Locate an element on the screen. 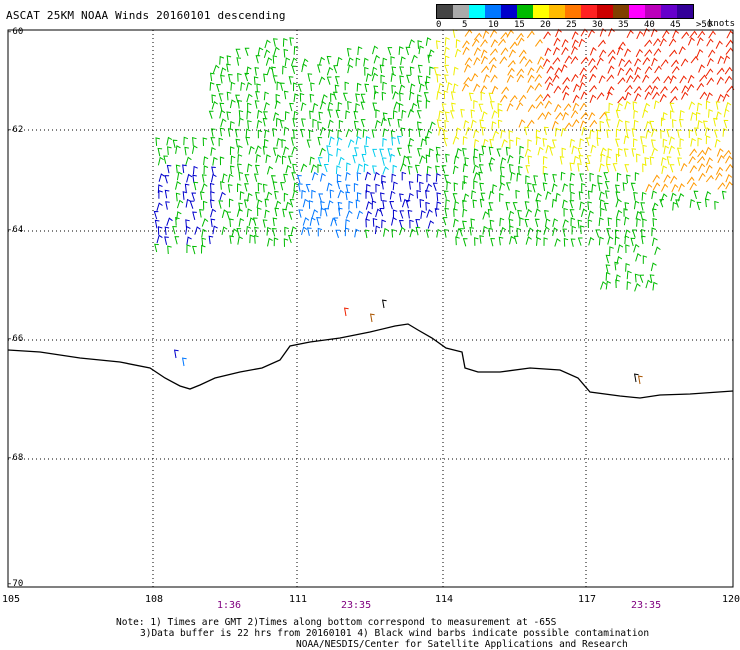 This screenshot has width=740, height=650. lat-label-60: -60 is located at coordinates (15, 32).